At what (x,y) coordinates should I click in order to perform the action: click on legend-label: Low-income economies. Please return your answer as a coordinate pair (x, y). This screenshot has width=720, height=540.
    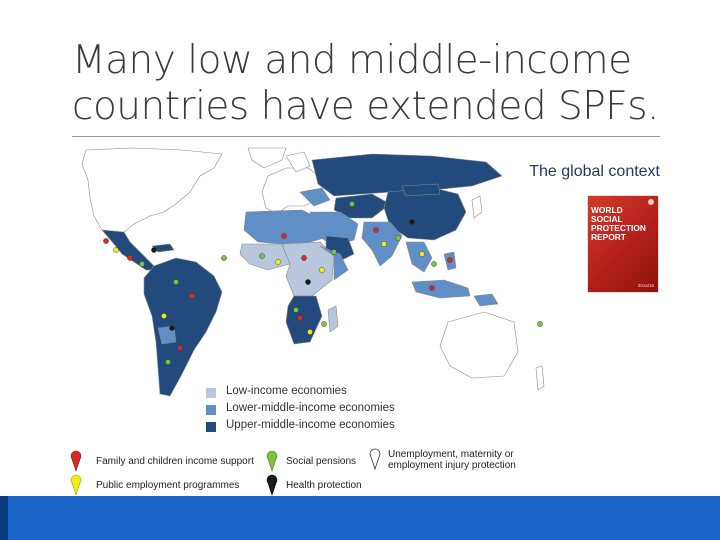
    Looking at the image, I should click on (286, 391).